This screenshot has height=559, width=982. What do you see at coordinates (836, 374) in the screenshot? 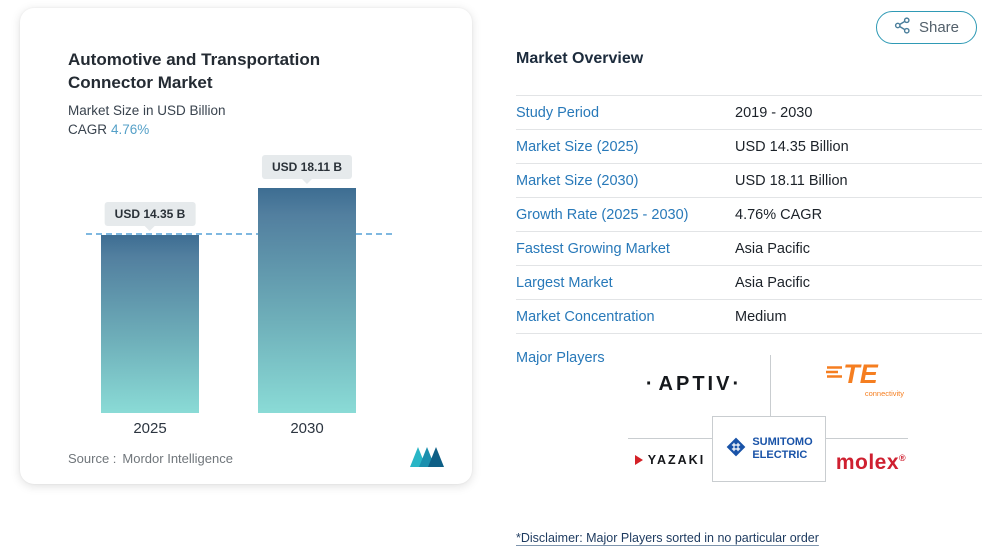
I see `te-stripes-icon` at bounding box center [836, 374].